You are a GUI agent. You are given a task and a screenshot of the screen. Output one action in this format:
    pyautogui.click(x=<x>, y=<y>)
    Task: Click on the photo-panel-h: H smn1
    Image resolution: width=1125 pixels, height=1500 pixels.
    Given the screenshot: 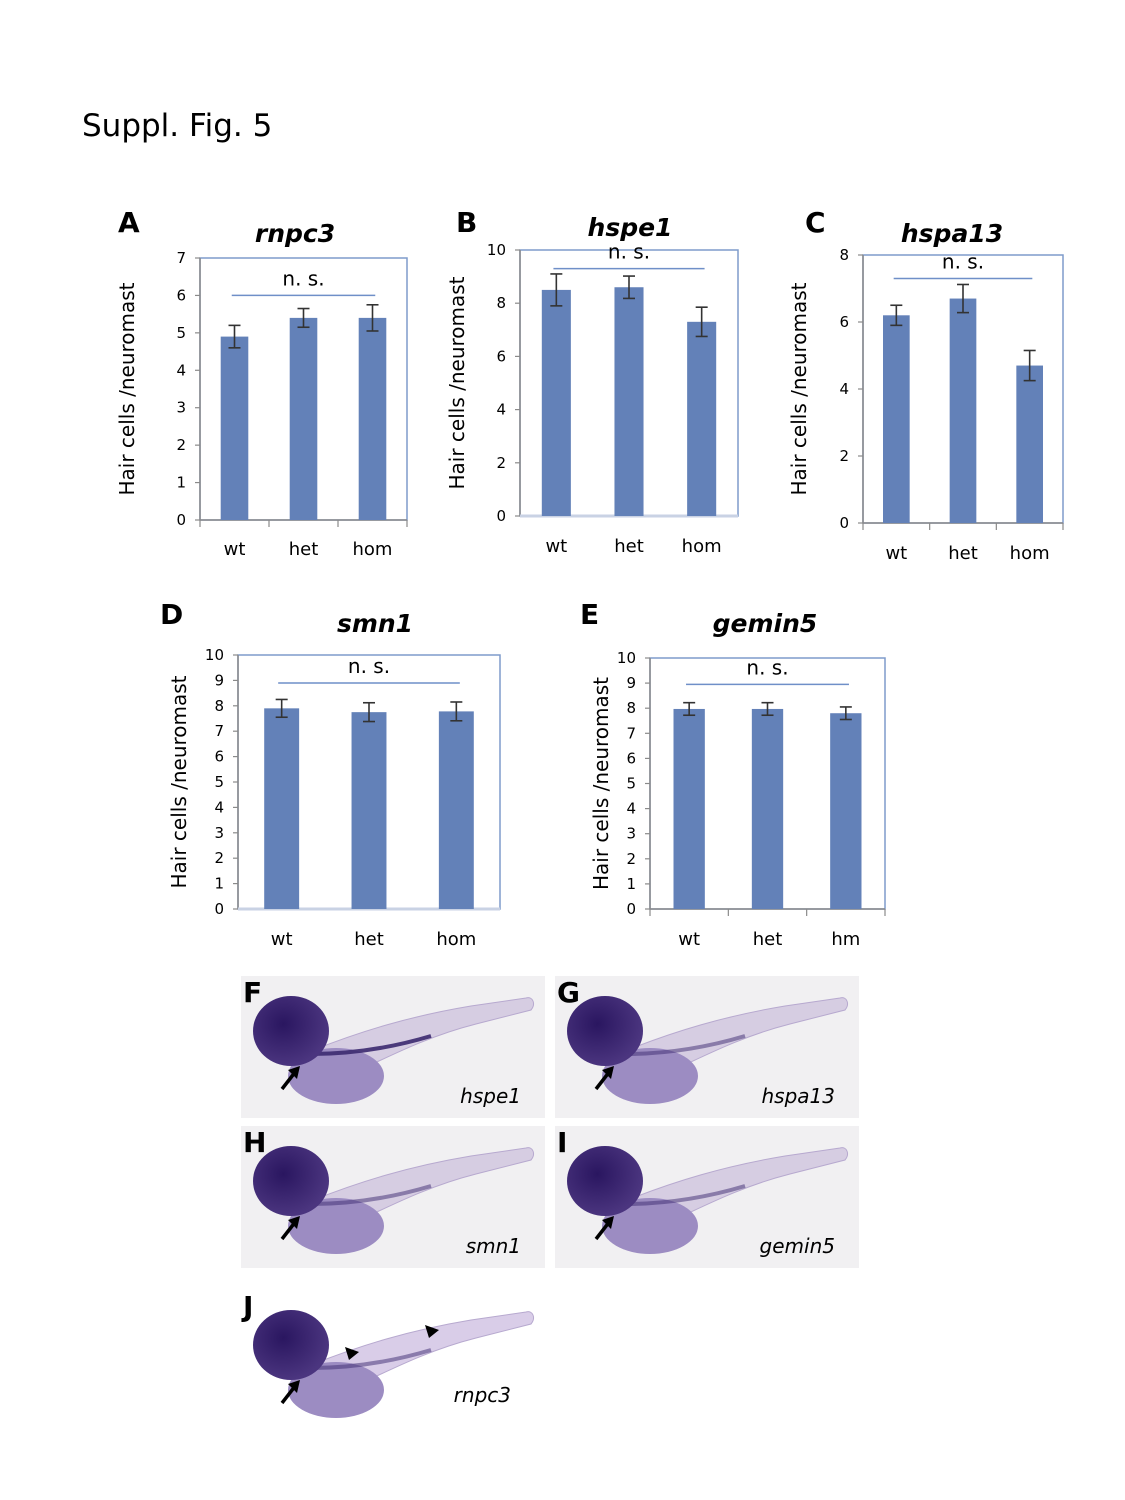 What is the action you would take?
    pyautogui.click(x=393, y=1197)
    